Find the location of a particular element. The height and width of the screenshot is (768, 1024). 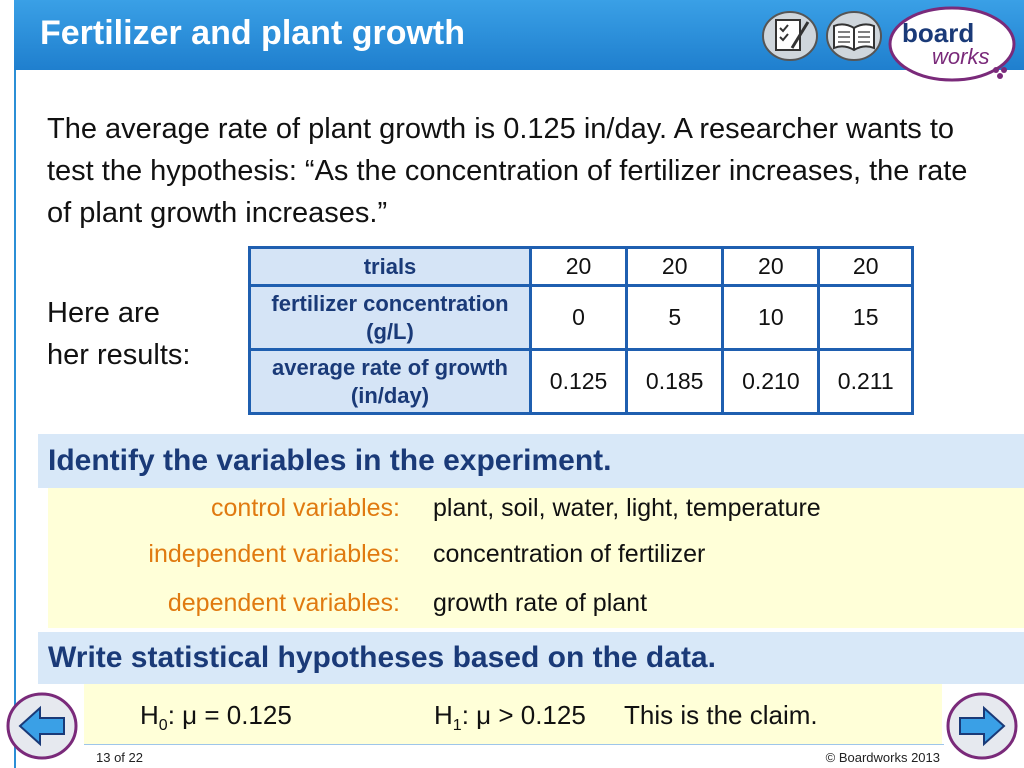

alternative-hypothesis: H1: μ > 0.125 is located at coordinates (510, 717).